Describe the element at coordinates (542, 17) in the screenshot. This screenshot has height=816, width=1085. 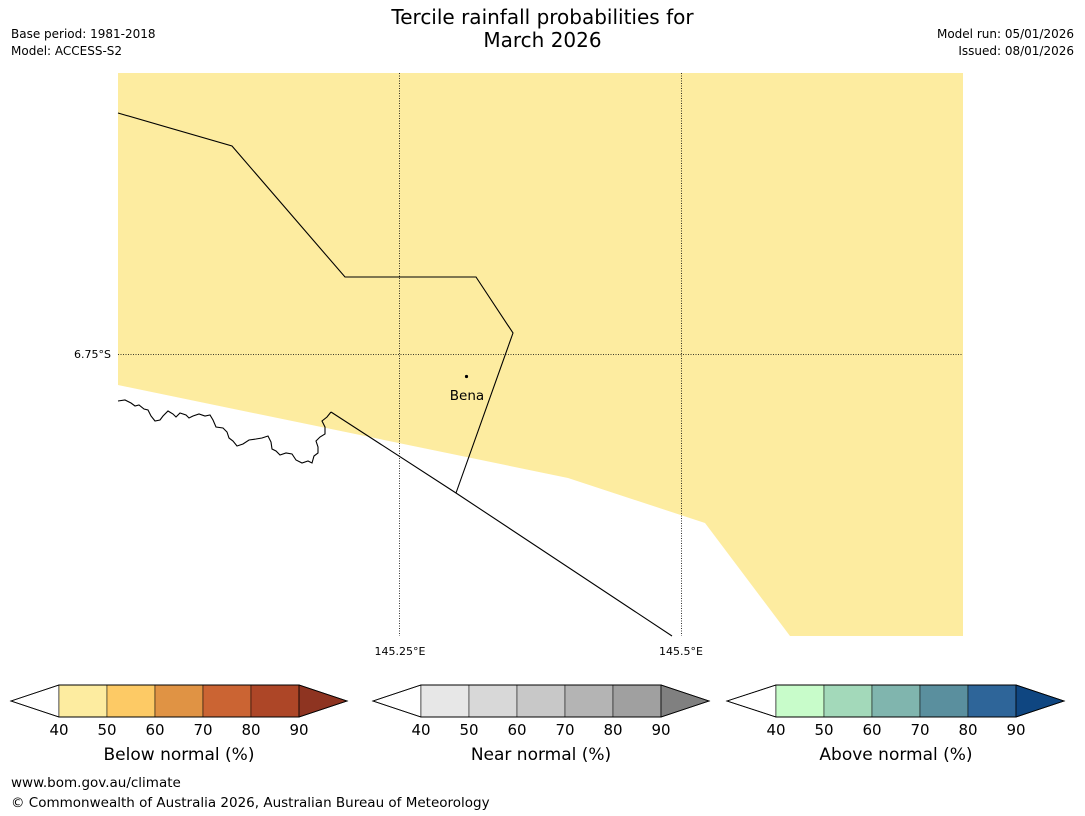
I see `title-line-1: Tercile rainfall probabilities for` at that location.